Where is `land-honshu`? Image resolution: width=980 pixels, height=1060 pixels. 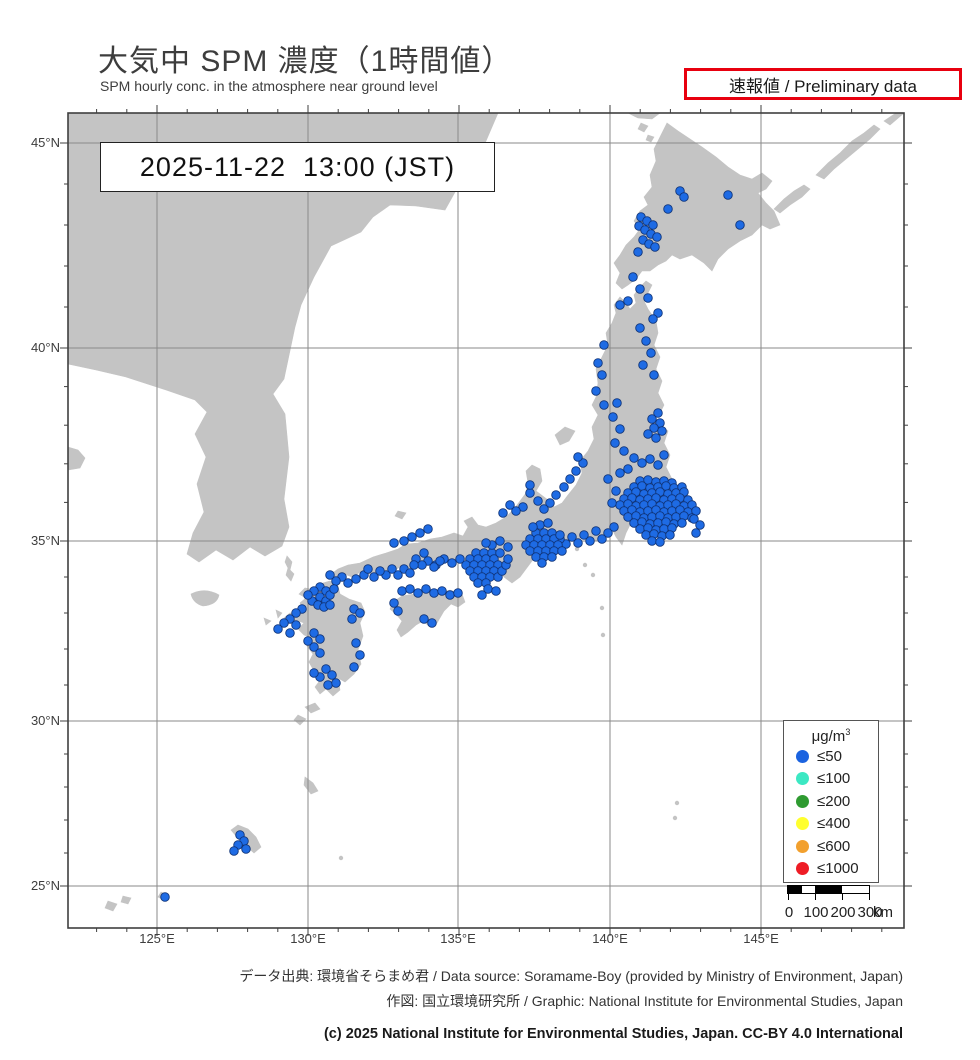 land-honshu is located at coordinates (504, 432).